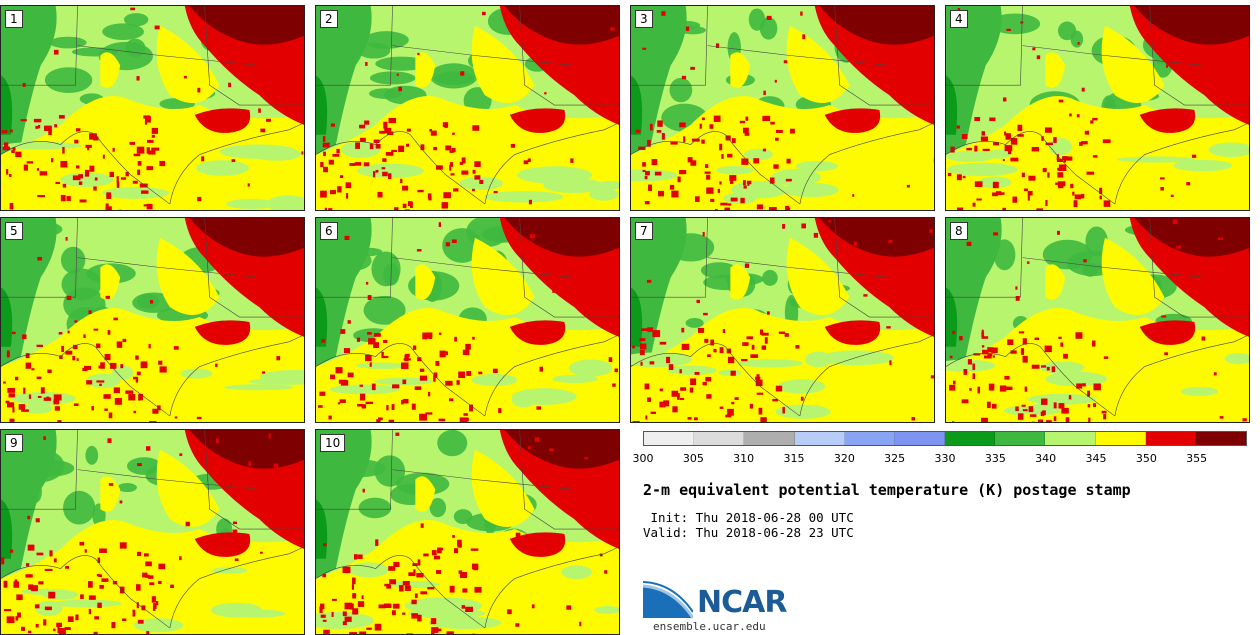 Image resolution: width=1260 pixels, height=635 pixels. Describe the element at coordinates (744, 458) in the screenshot. I see `colorbar-tick-label: 310` at that location.